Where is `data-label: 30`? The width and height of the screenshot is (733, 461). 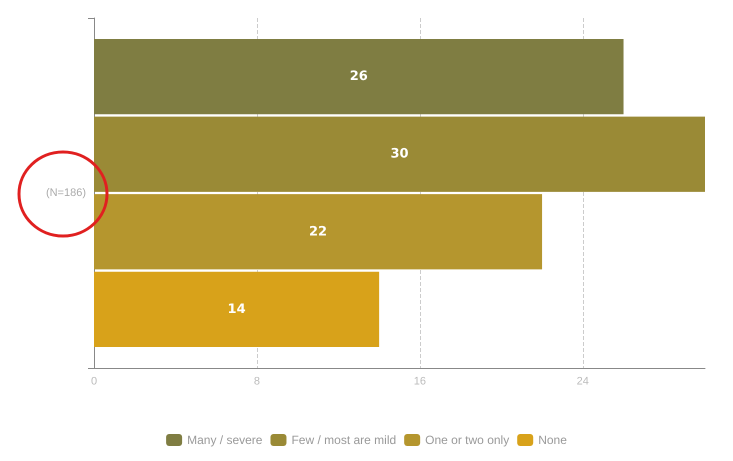
data-label: 30 is located at coordinates (399, 154).